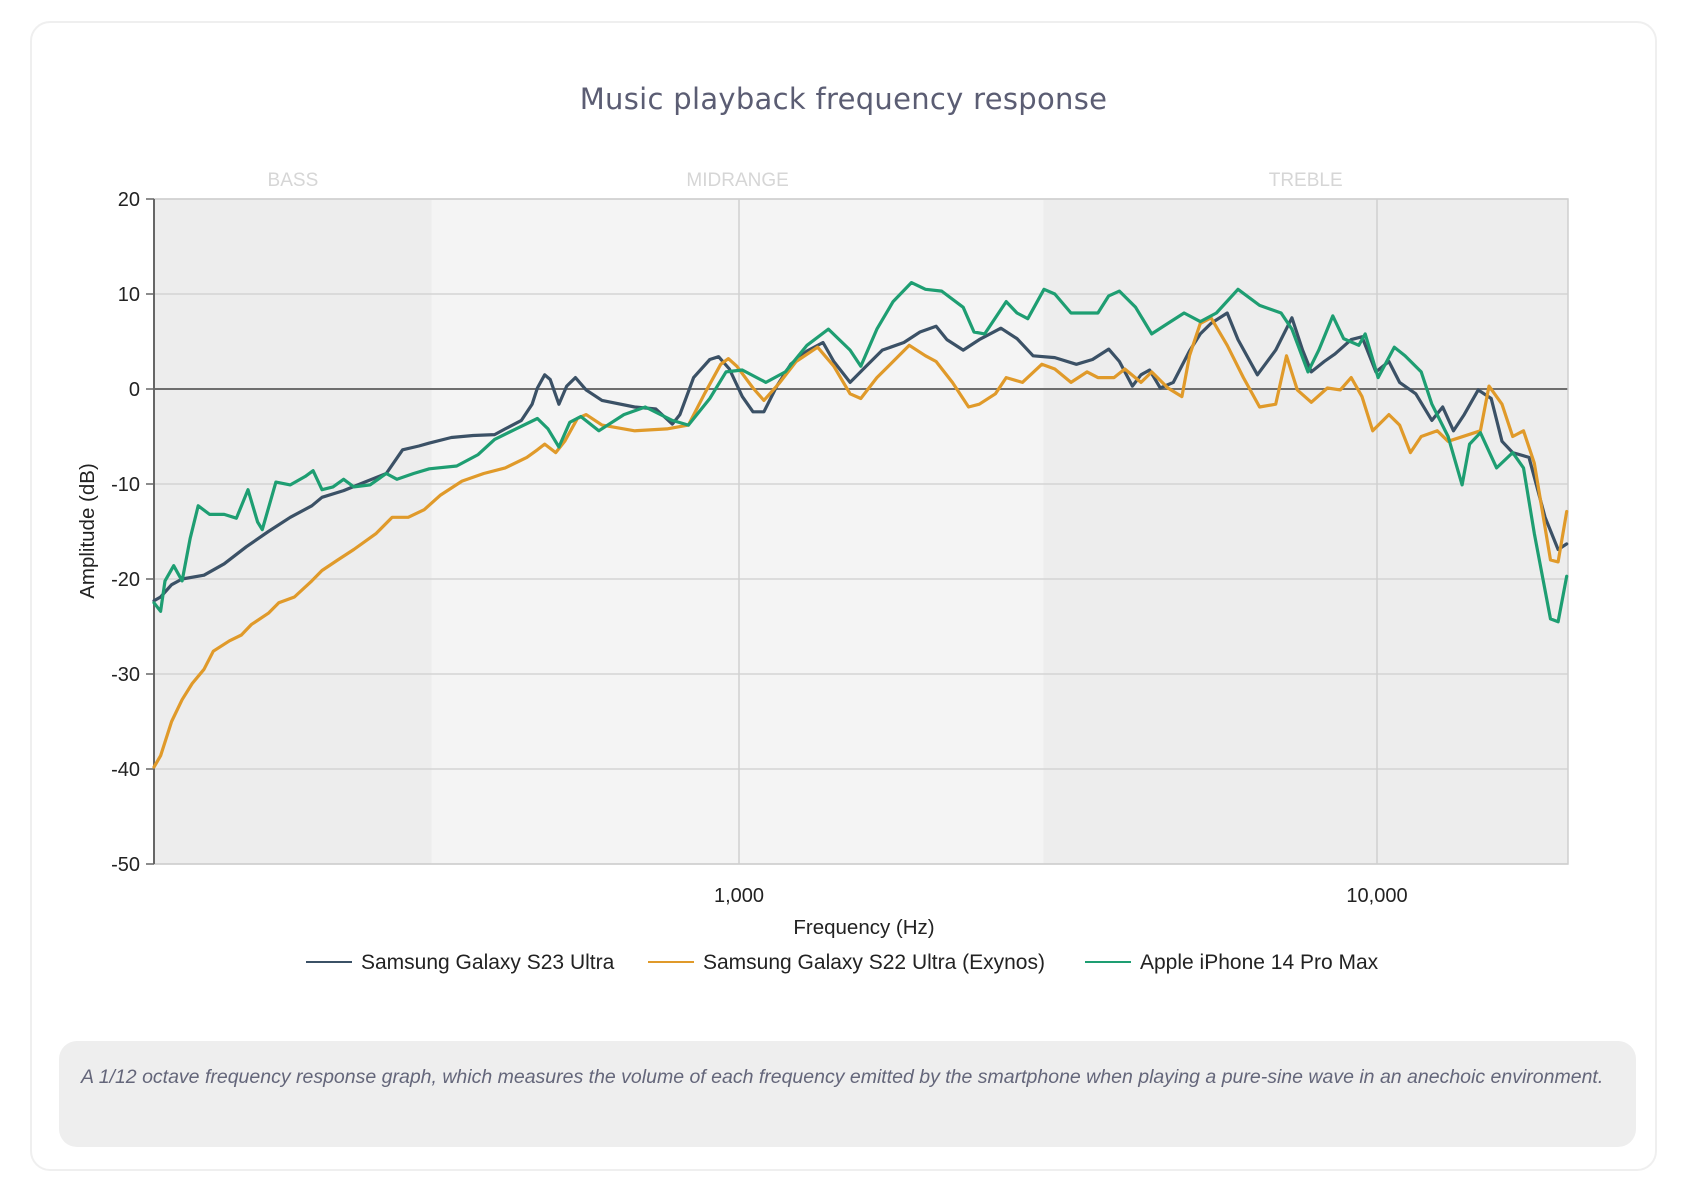 This screenshot has width=1687, height=1200. I want to click on y-tick-label: 20, so click(129, 200).